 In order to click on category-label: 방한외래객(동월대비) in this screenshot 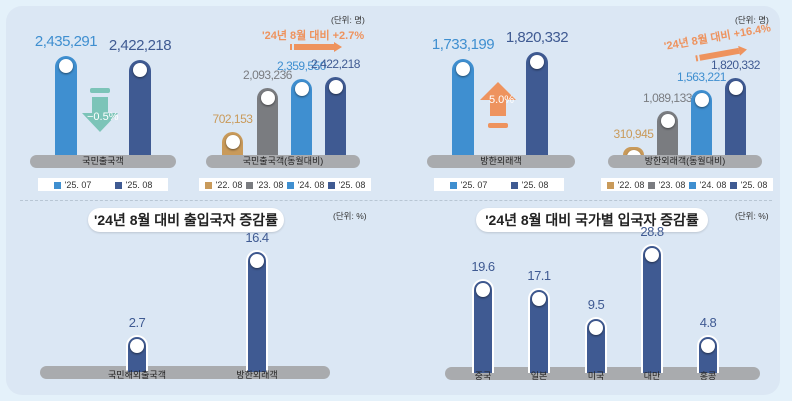, I will do `click(685, 161)`.